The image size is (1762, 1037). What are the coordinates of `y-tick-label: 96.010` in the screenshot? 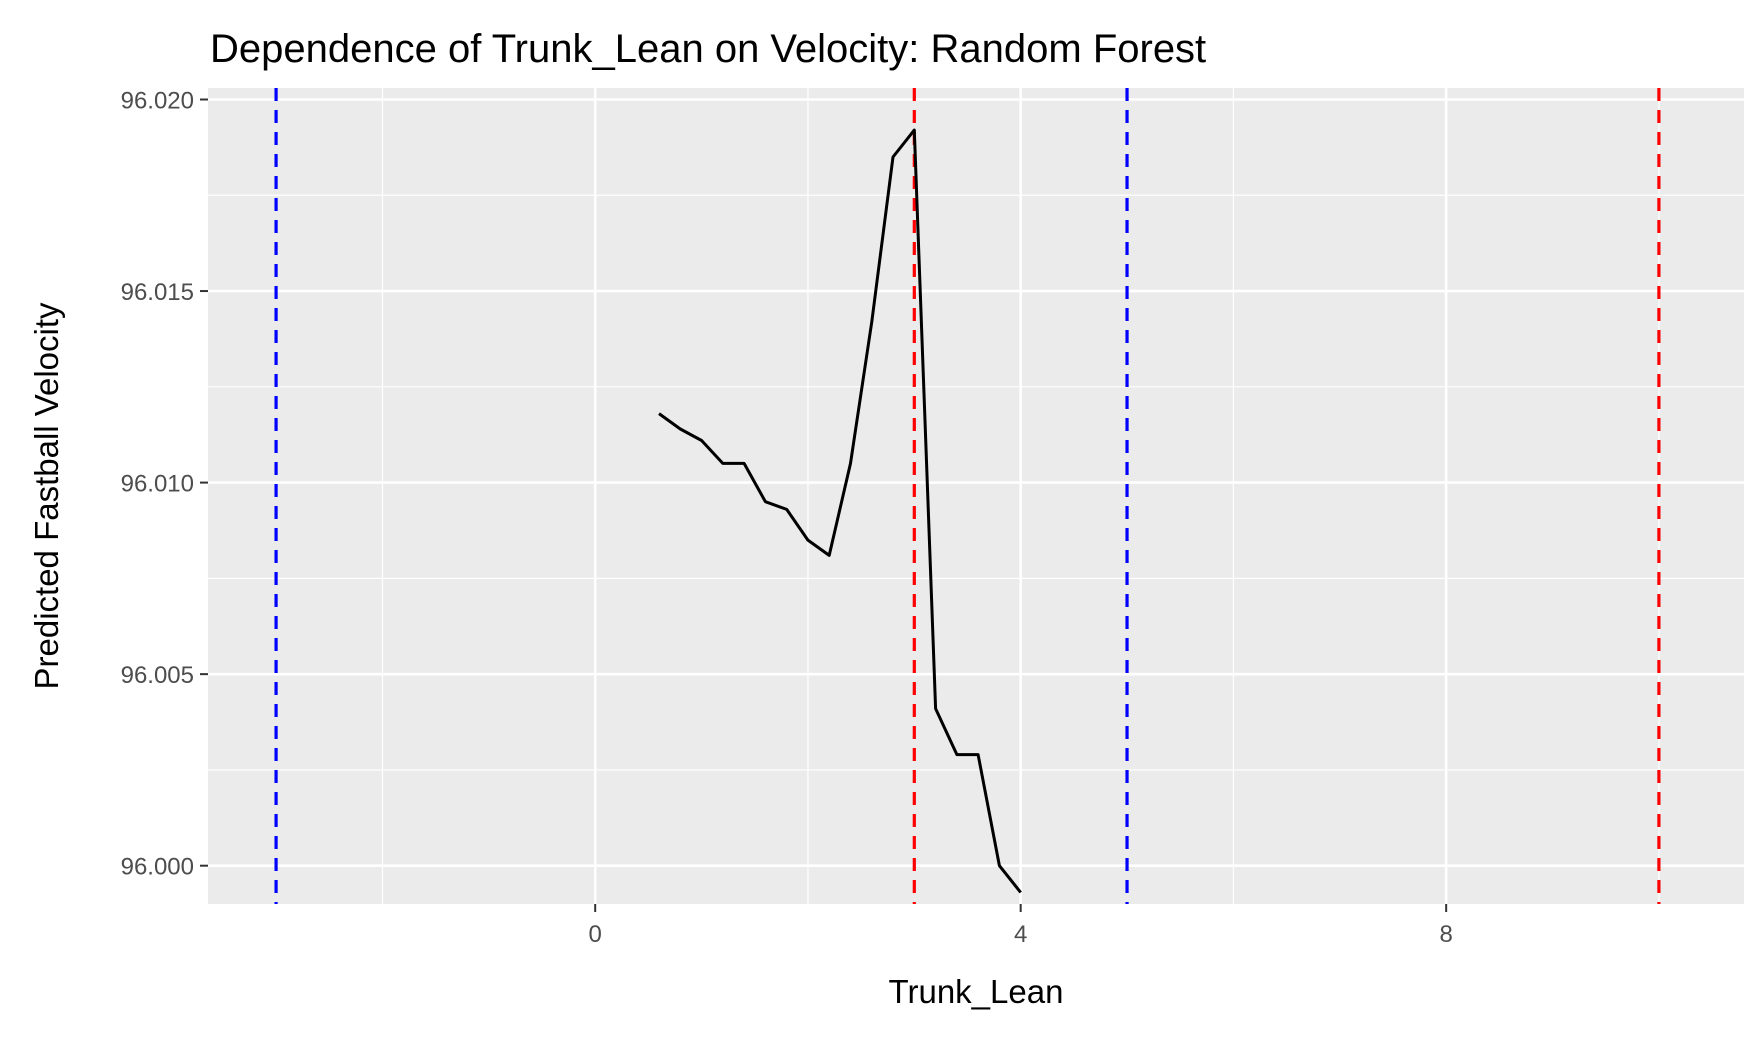 It's located at (157, 484).